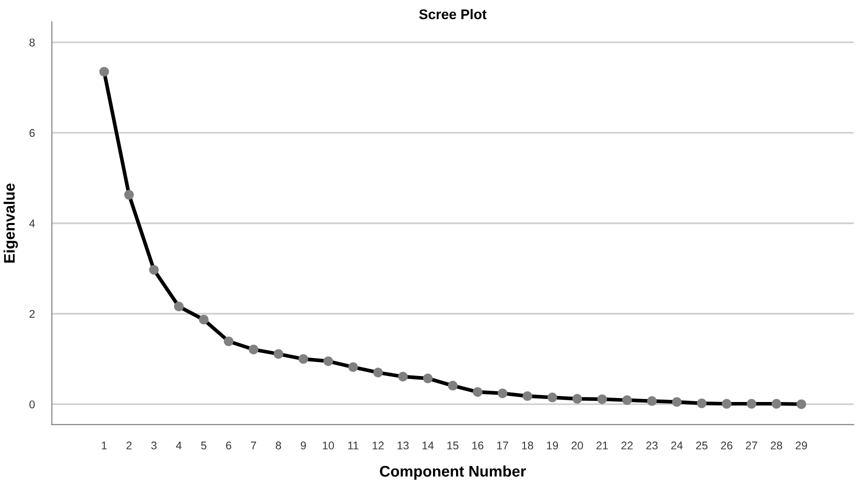 The height and width of the screenshot is (488, 864). Describe the element at coordinates (253, 446) in the screenshot. I see `x-tick-label: 7` at that location.